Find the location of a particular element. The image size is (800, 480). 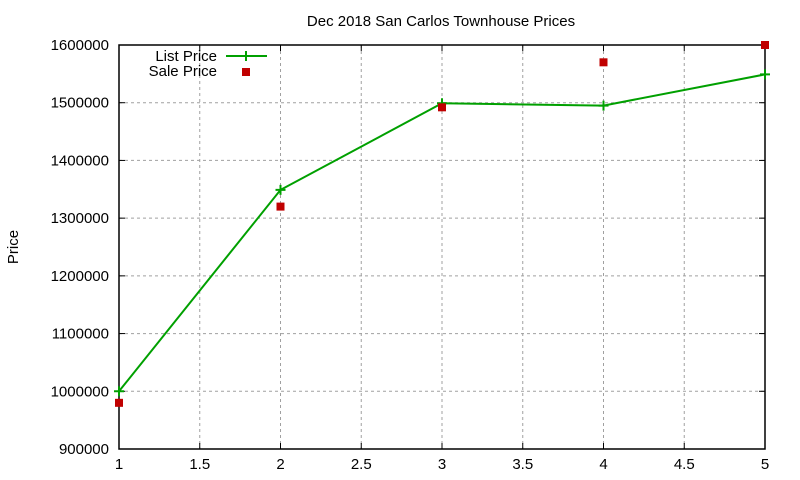

x-tick-label: 1 is located at coordinates (119, 464).